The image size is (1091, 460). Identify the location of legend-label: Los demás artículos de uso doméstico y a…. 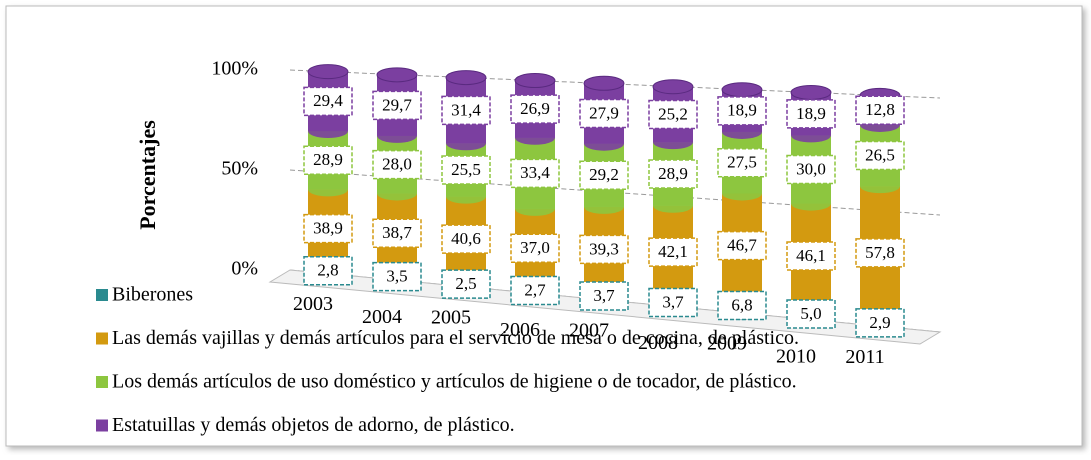
(454, 382).